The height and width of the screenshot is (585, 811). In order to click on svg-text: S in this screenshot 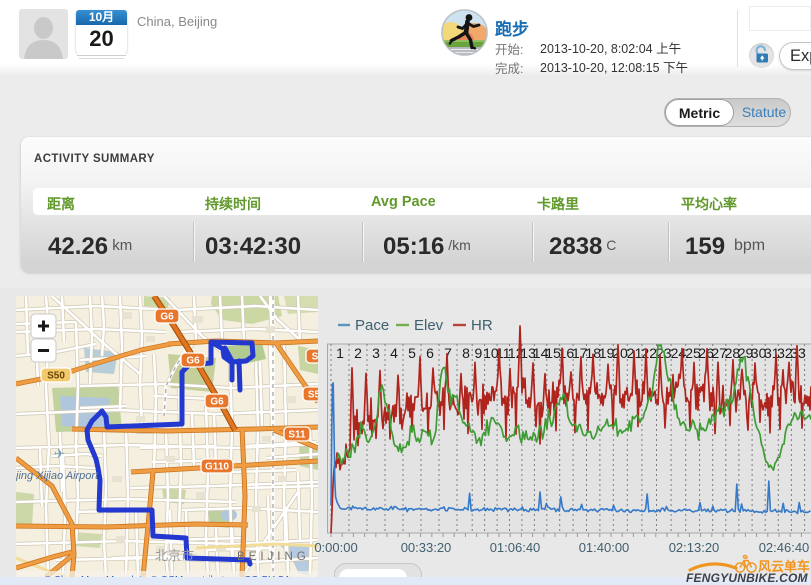, I will do `click(315, 357)`.